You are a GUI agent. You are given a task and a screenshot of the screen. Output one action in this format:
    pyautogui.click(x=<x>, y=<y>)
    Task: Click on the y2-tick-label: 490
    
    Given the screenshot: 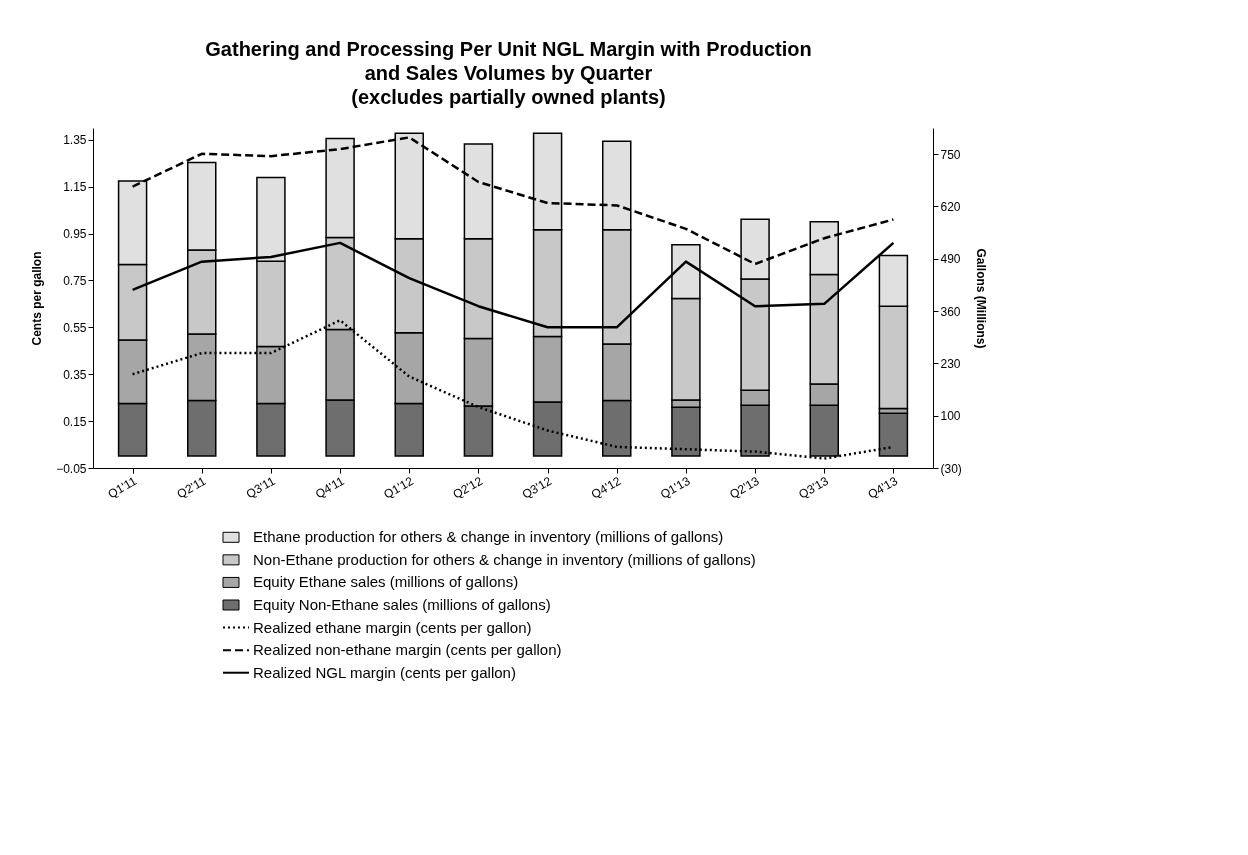 What is the action you would take?
    pyautogui.click(x=950, y=259)
    